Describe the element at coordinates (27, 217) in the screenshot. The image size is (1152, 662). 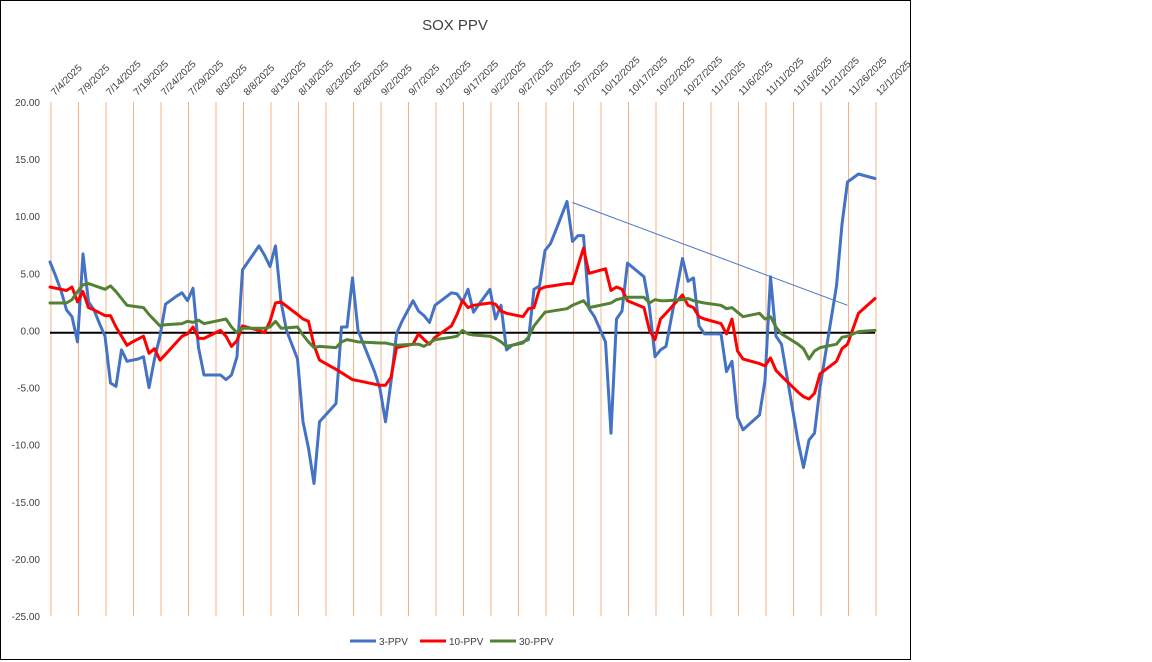
I see `y-tick-label: 10.00` at that location.